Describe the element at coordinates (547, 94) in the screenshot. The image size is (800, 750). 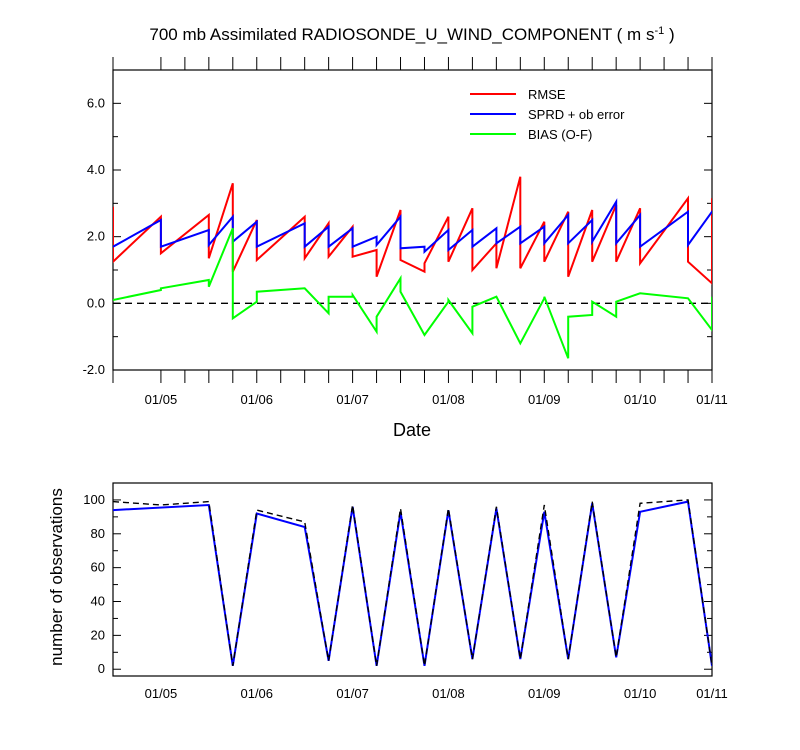
I see `legend-label-rmse: RMSE` at that location.